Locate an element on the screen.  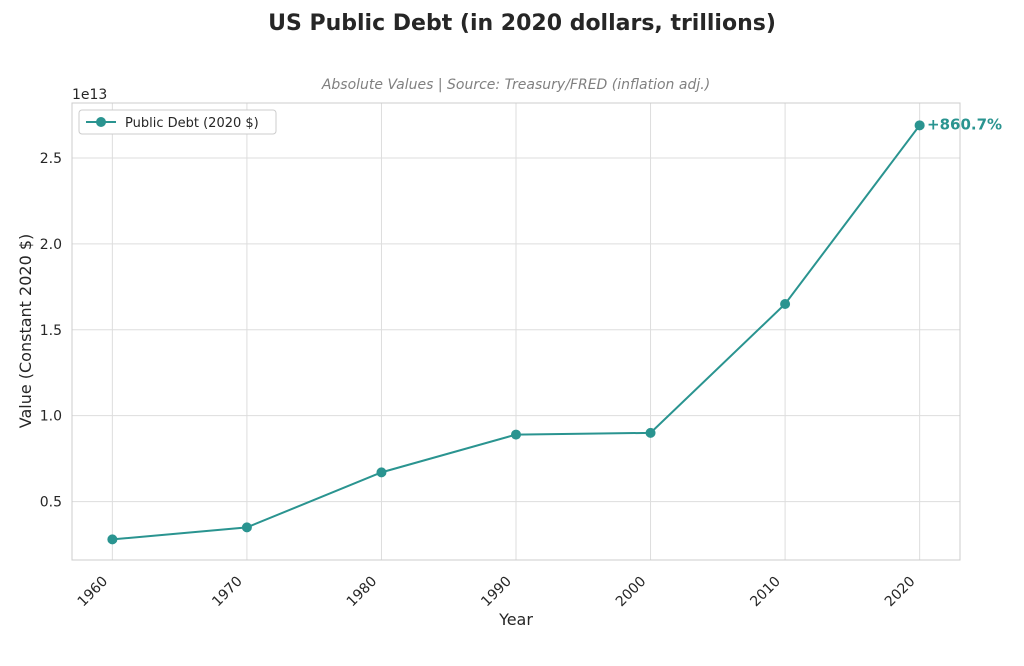
x-tick-label: 2000 is located at coordinates (631, 592).